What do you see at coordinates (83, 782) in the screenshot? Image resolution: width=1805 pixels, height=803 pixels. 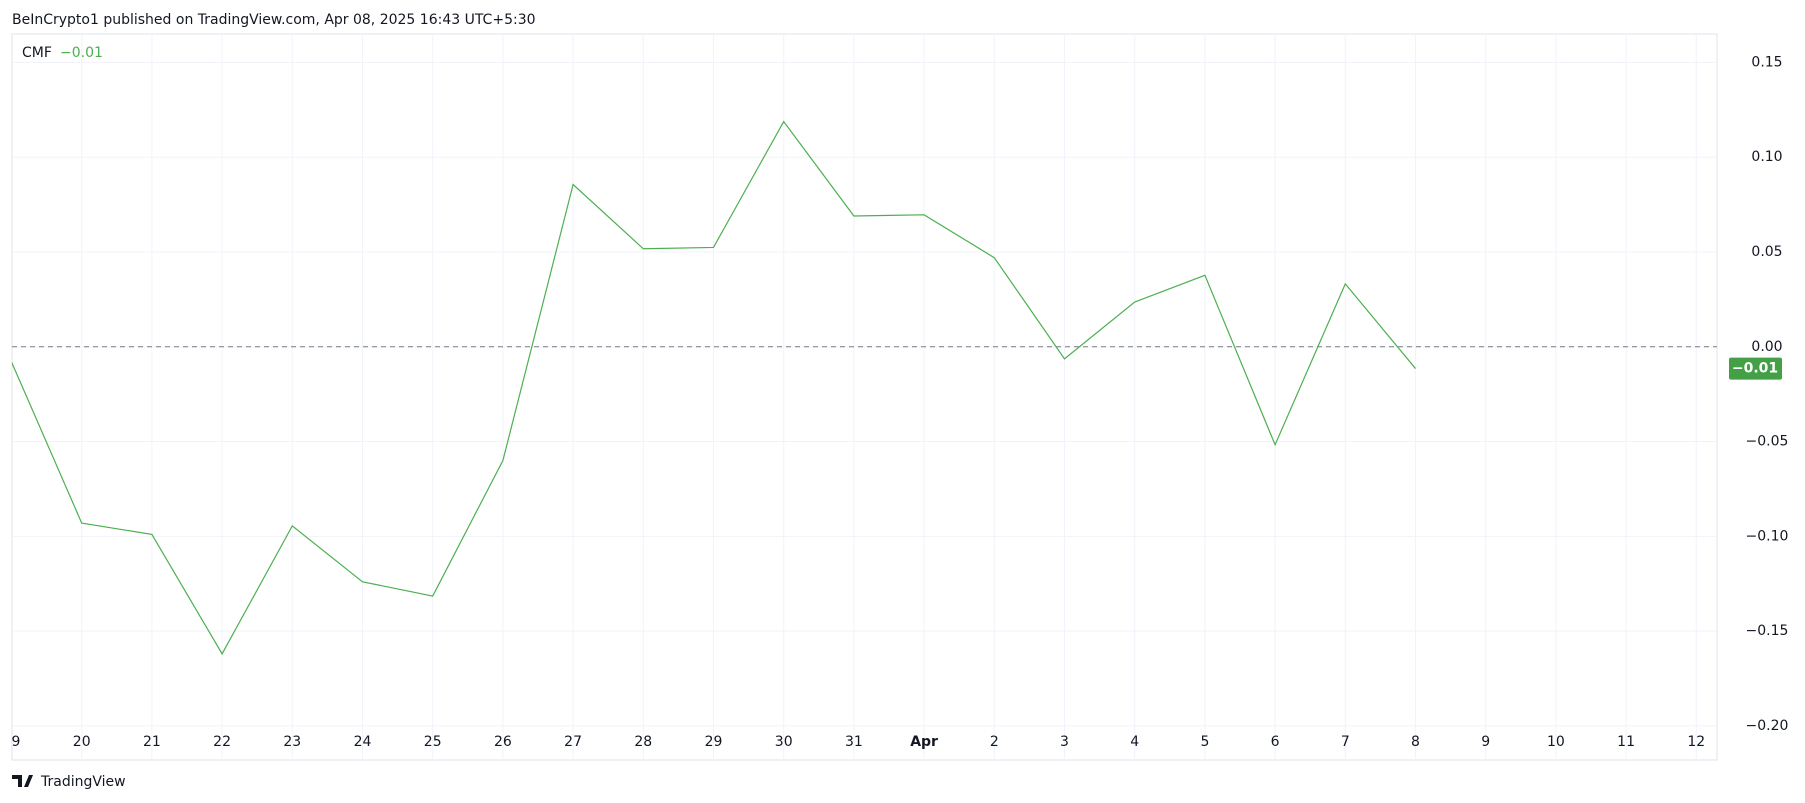 I see `footer: TradingView` at bounding box center [83, 782].